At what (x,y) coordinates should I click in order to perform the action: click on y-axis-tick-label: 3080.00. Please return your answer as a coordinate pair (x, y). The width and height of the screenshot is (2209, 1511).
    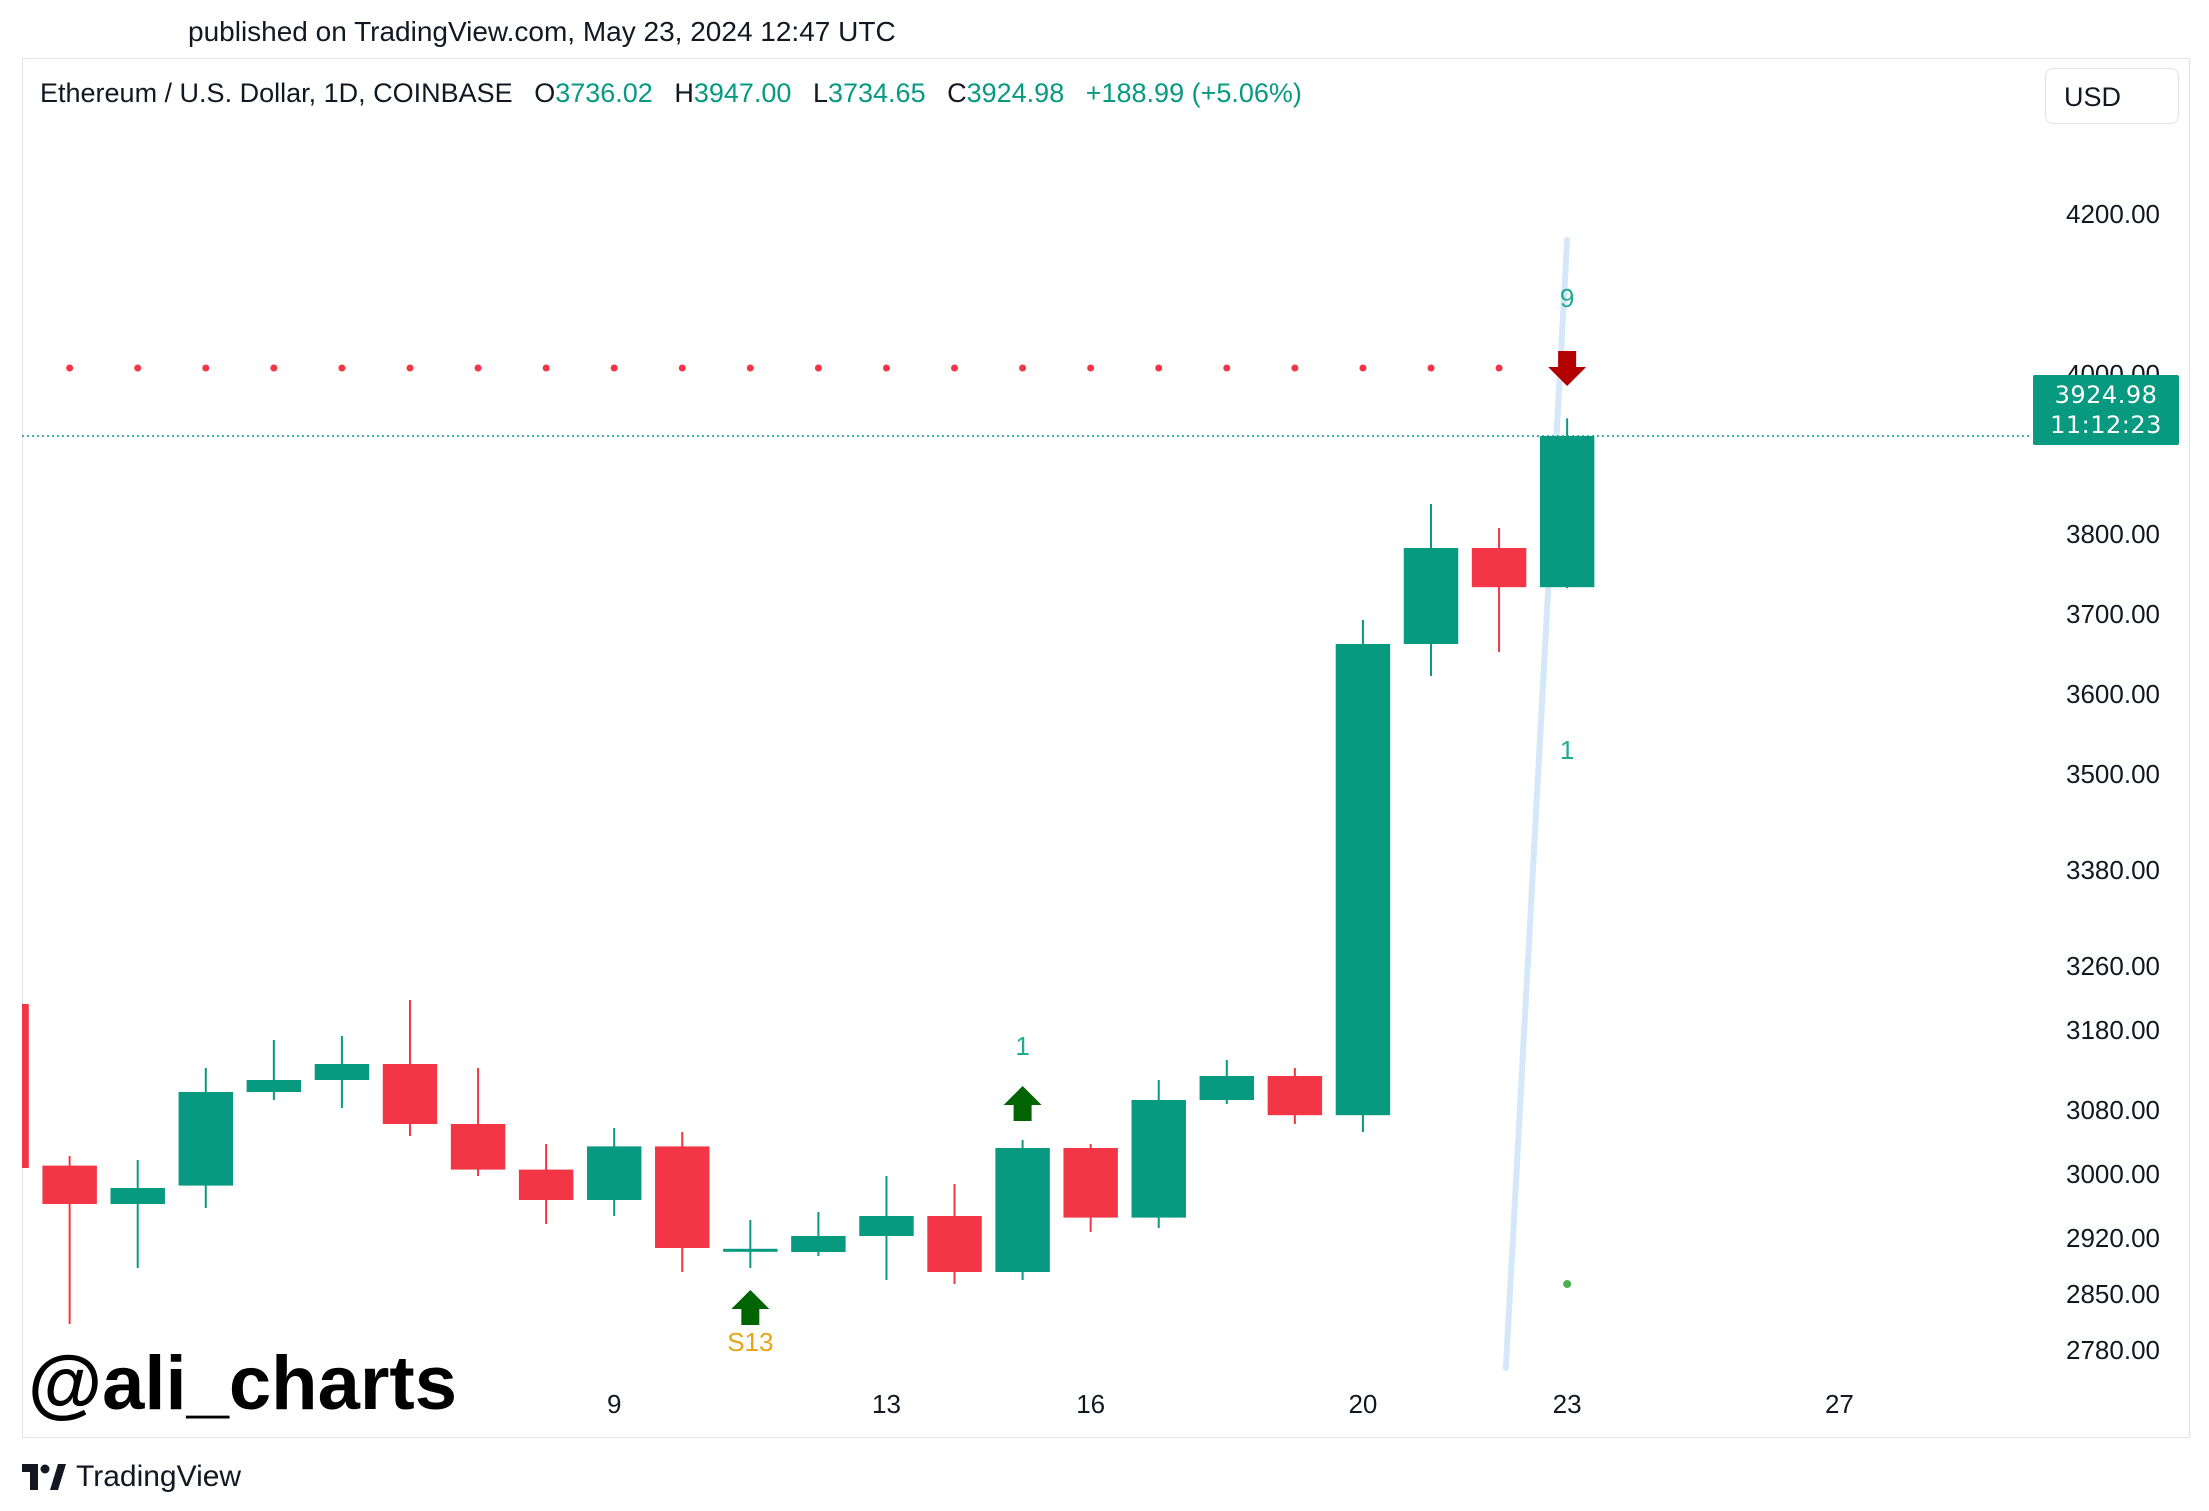
    Looking at the image, I should click on (2113, 1110).